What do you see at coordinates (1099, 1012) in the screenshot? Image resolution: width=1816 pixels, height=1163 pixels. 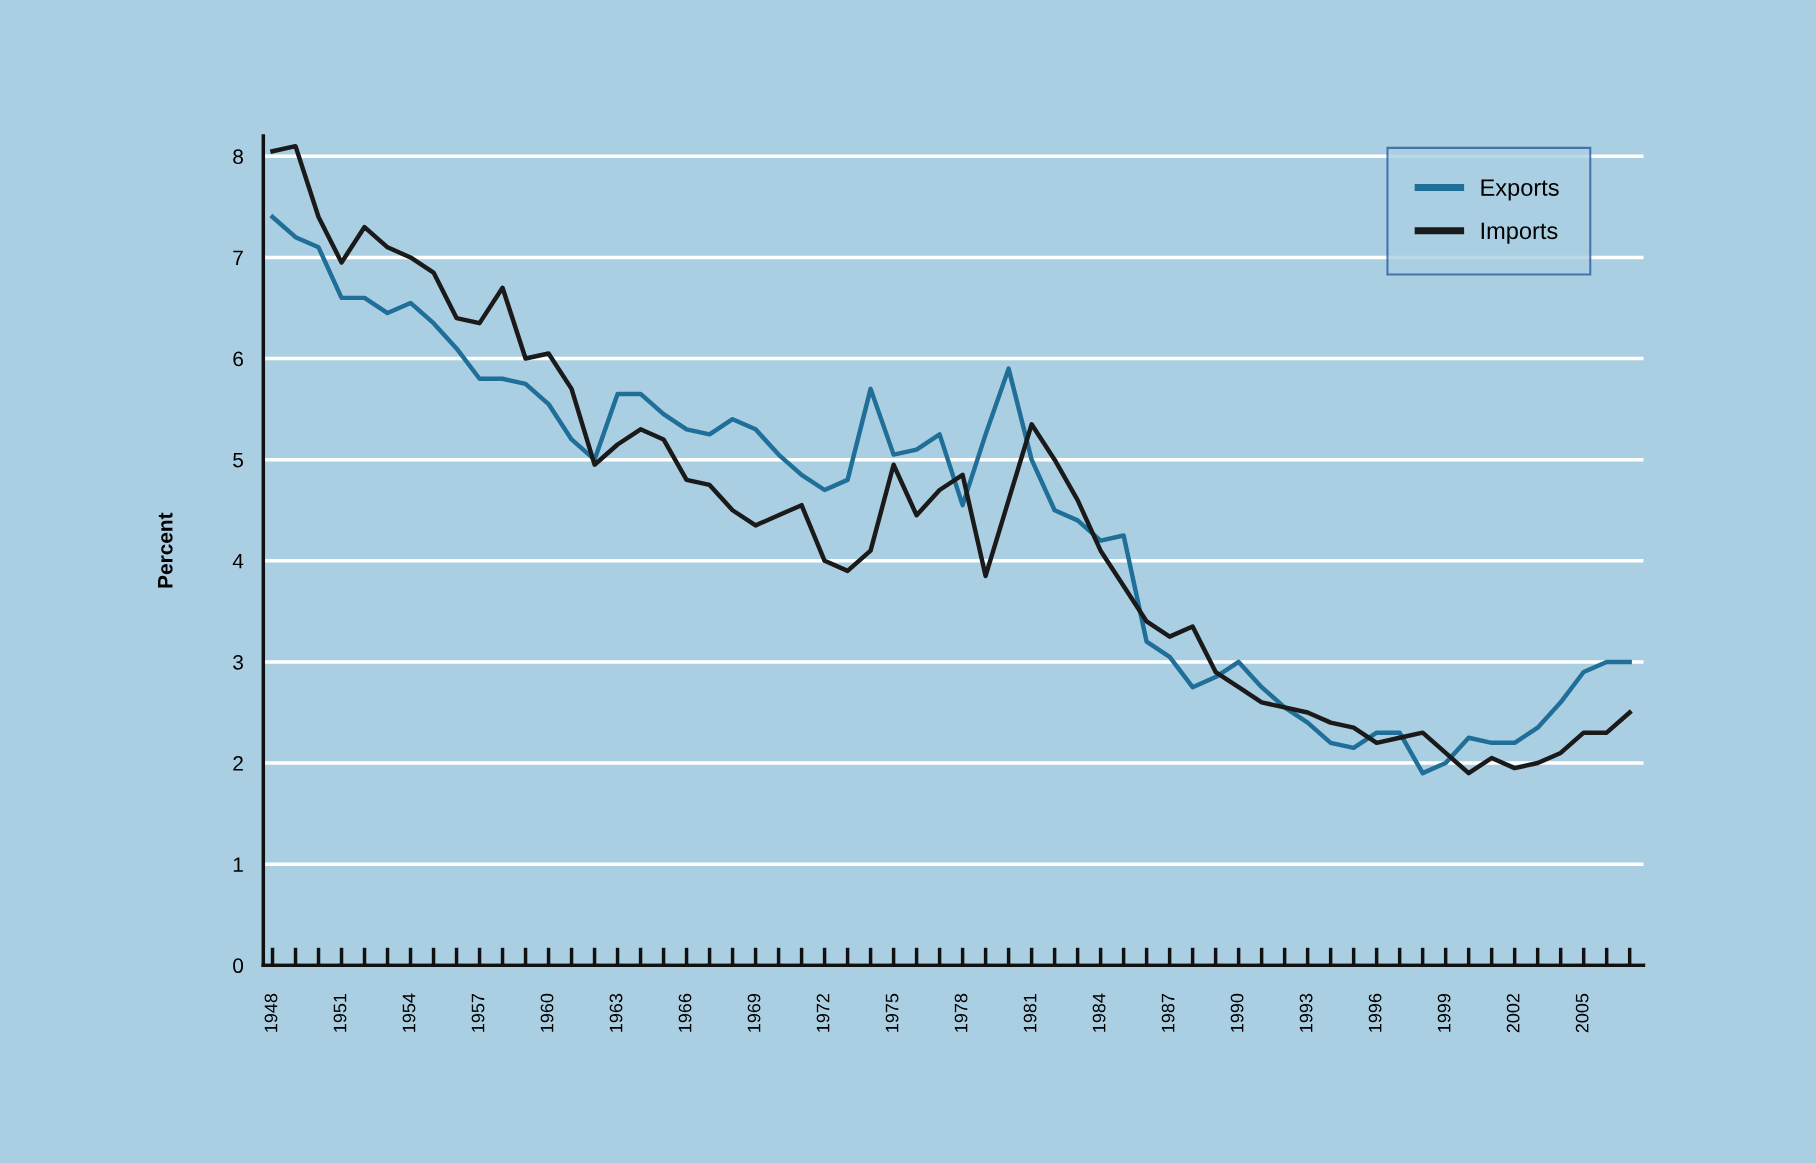 I see `x-tick-label: 1984` at bounding box center [1099, 1012].